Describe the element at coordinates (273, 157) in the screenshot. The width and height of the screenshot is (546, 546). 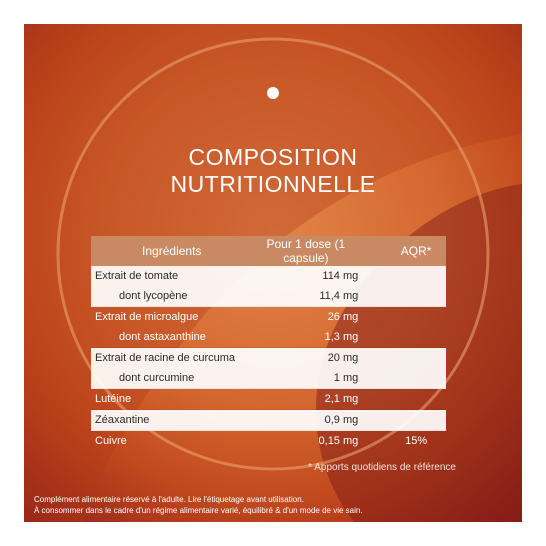
I see `title-line-1: COMPOSITION` at that location.